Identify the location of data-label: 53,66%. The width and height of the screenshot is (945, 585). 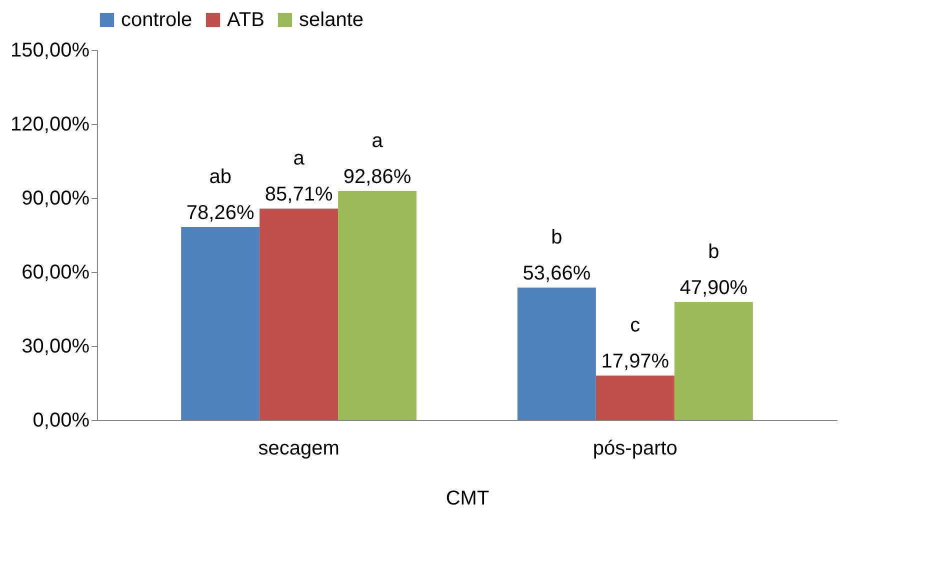
(556, 273).